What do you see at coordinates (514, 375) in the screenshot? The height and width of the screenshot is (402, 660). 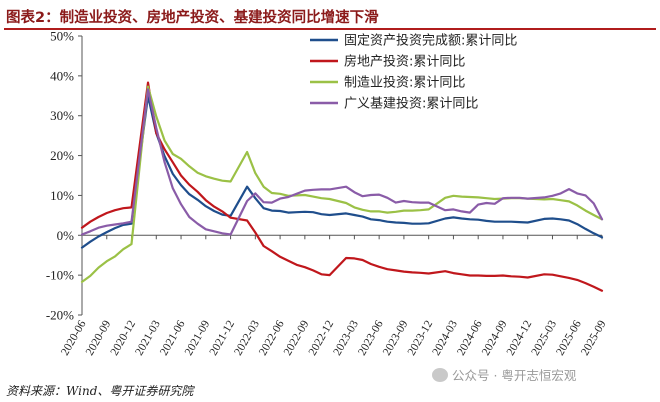 I see `watermark-text: 公众号 · 粤开志恒宏观` at bounding box center [514, 375].